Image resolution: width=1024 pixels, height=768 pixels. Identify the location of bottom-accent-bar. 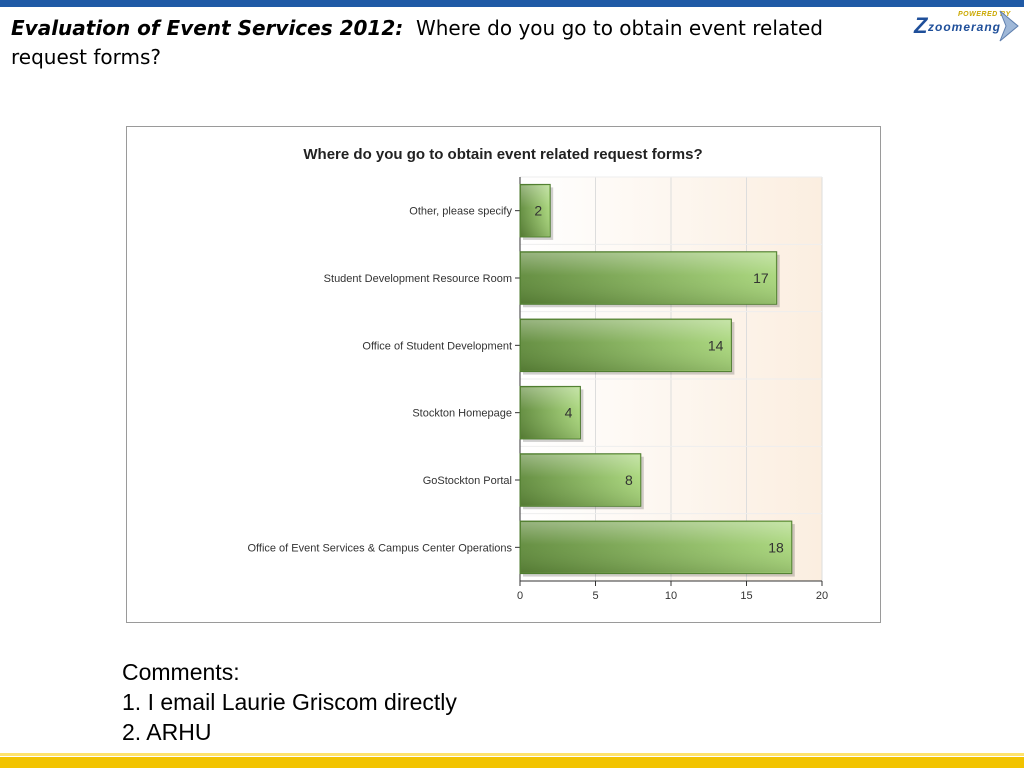
(512, 762).